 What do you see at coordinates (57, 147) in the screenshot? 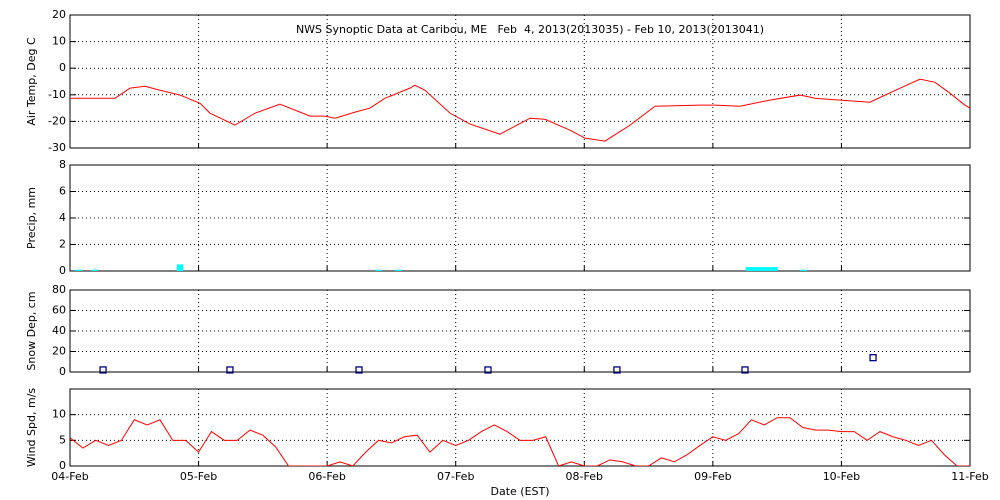
I see `y-tick-label: -30` at bounding box center [57, 147].